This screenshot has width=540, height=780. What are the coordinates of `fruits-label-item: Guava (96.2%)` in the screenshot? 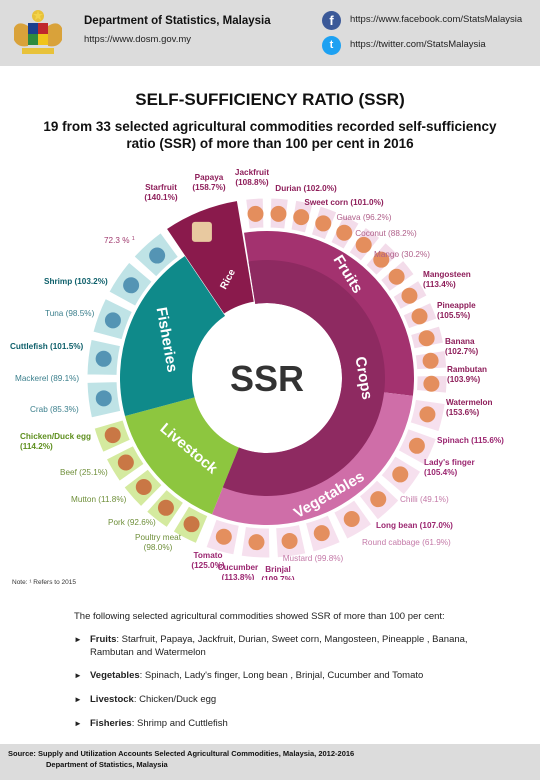 It's located at (363, 217).